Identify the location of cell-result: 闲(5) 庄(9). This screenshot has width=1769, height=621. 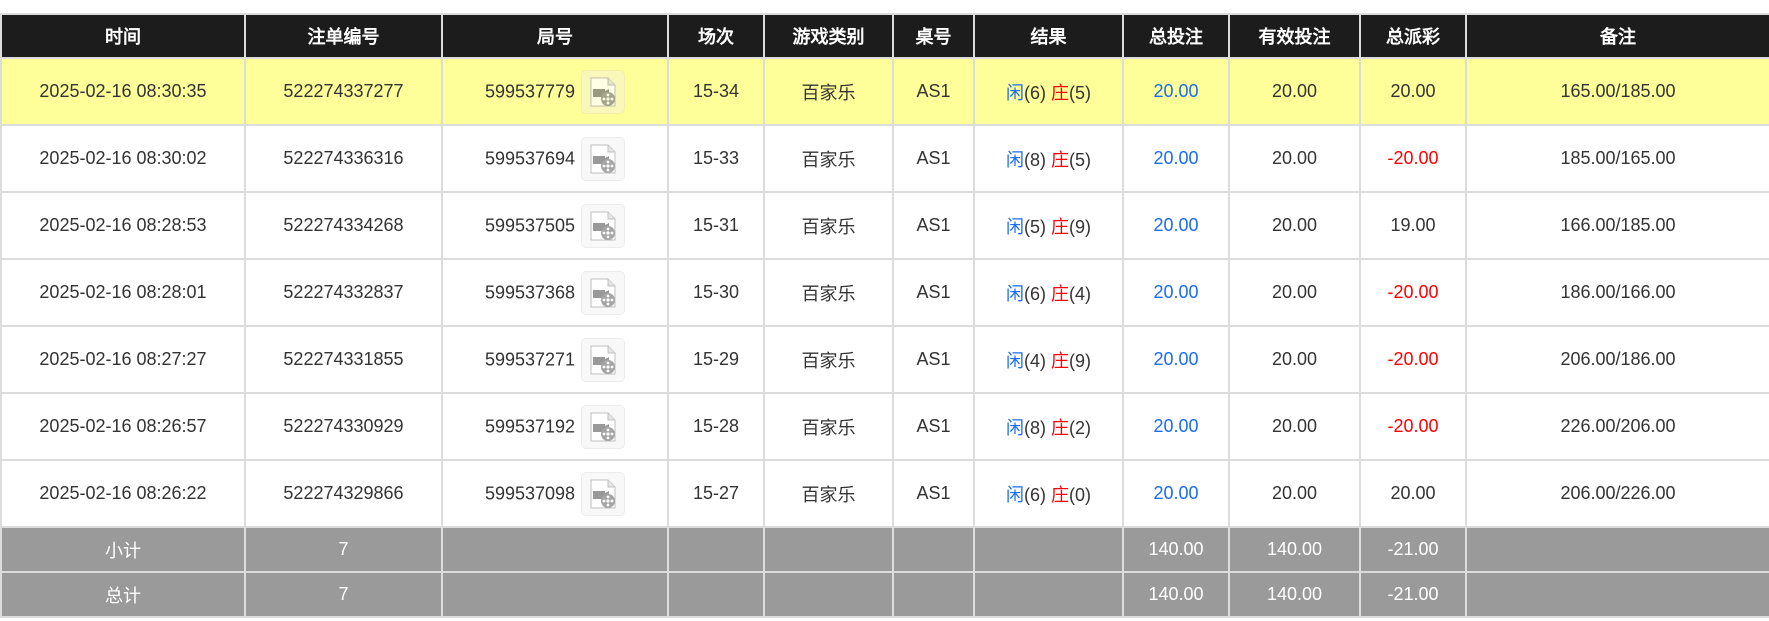
(1048, 225).